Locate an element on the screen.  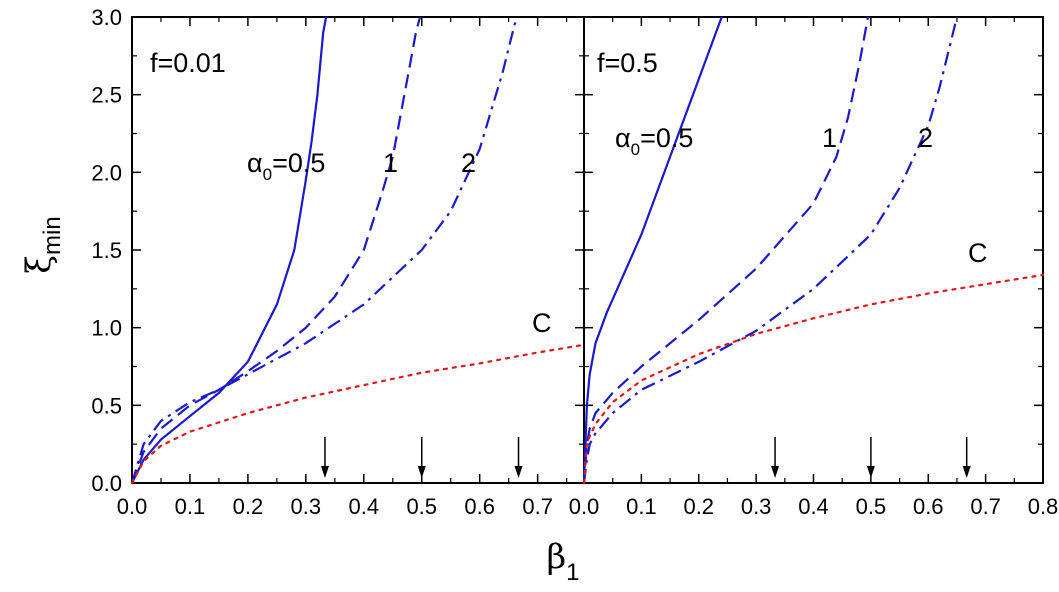
panel-1-series-1-label: 1 is located at coordinates (390, 163).